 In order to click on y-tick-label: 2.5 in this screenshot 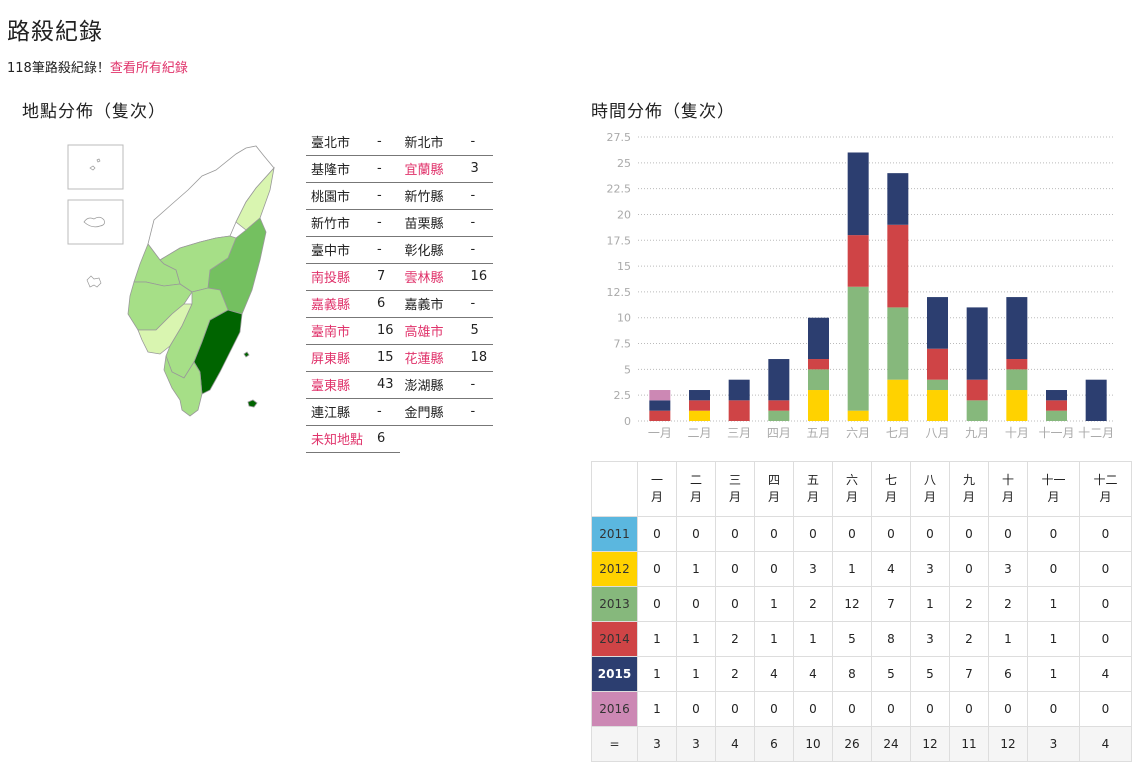, I will do `click(623, 395)`.